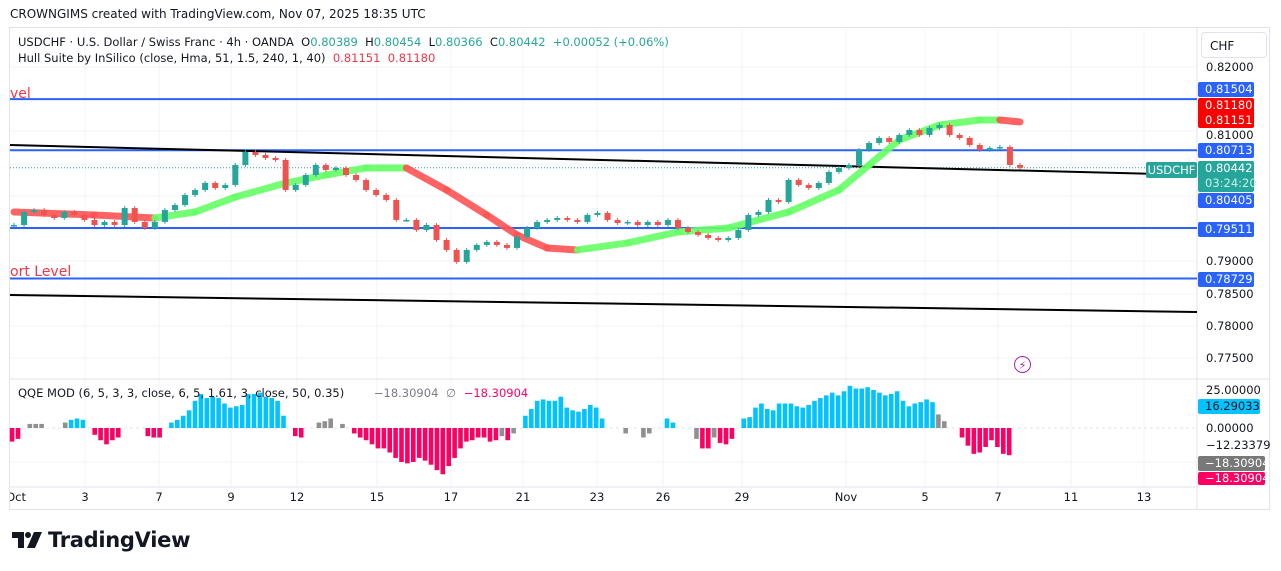  Describe the element at coordinates (411, 58) in the screenshot. I see `hull-value-2: 0.81180` at that location.